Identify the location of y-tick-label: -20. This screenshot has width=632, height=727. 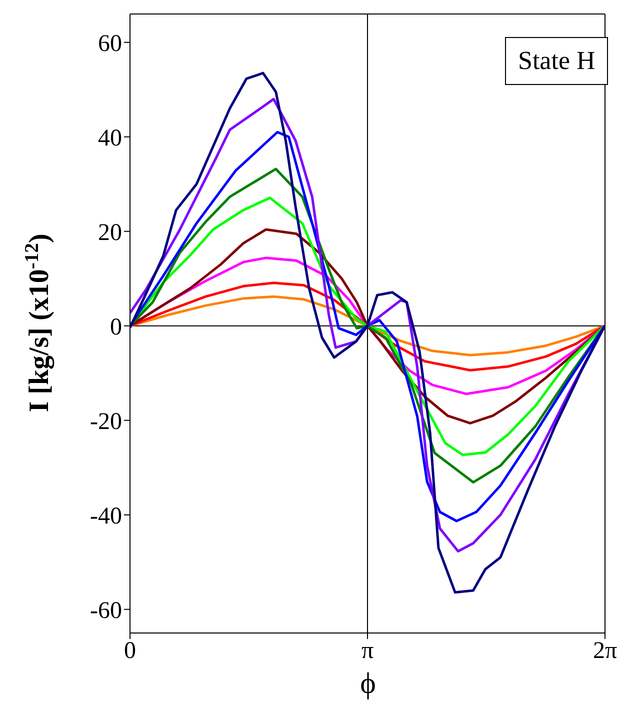
(106, 421).